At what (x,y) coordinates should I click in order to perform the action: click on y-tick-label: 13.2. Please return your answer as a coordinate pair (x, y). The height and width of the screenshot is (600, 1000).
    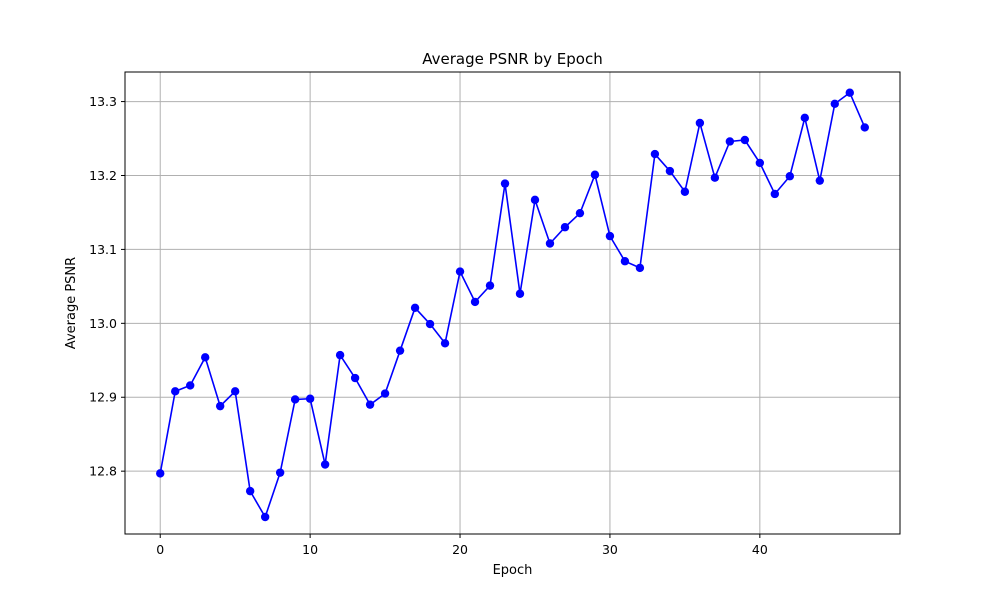
    Looking at the image, I should click on (103, 175).